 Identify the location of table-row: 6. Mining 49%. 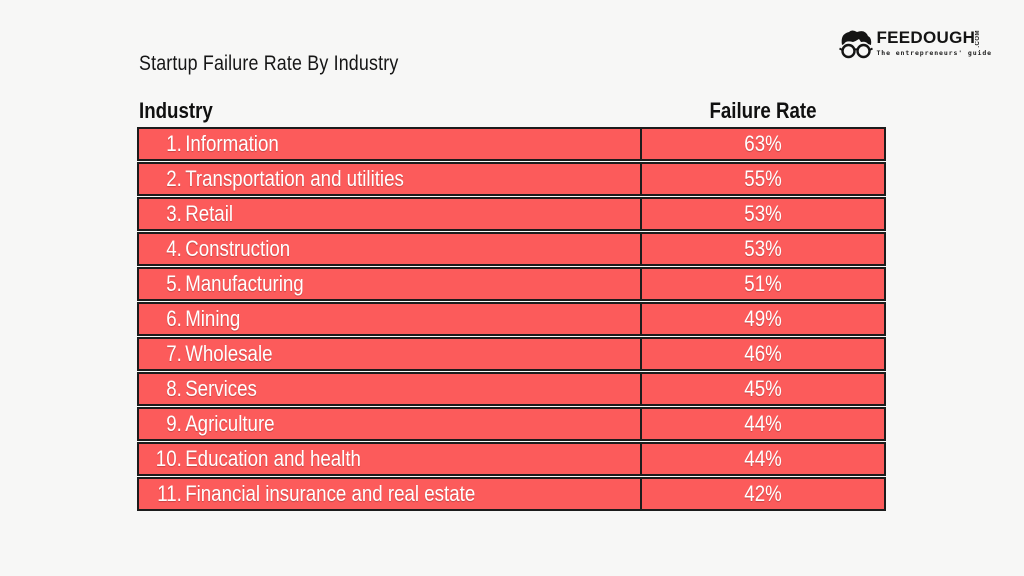
(511, 319).